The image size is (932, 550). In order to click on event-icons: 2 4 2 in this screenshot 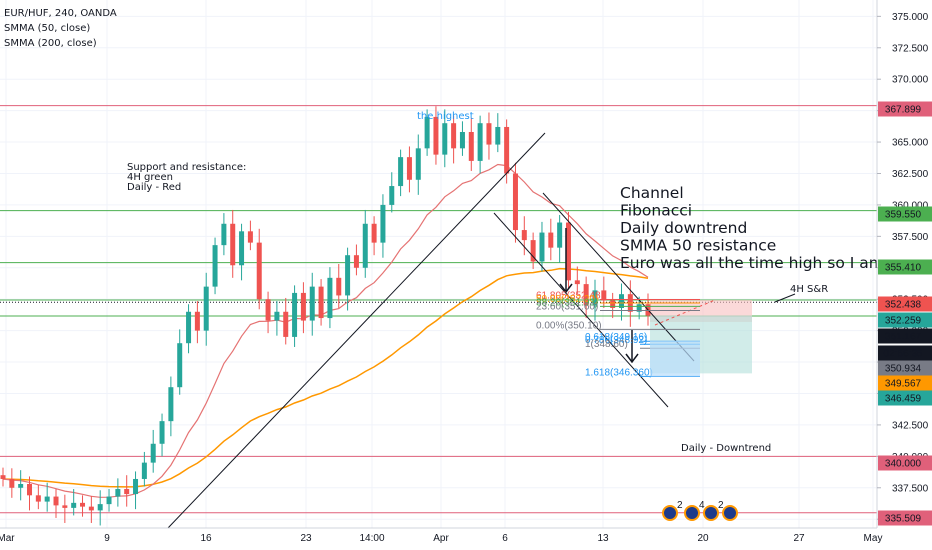, I will do `click(700, 510)`.